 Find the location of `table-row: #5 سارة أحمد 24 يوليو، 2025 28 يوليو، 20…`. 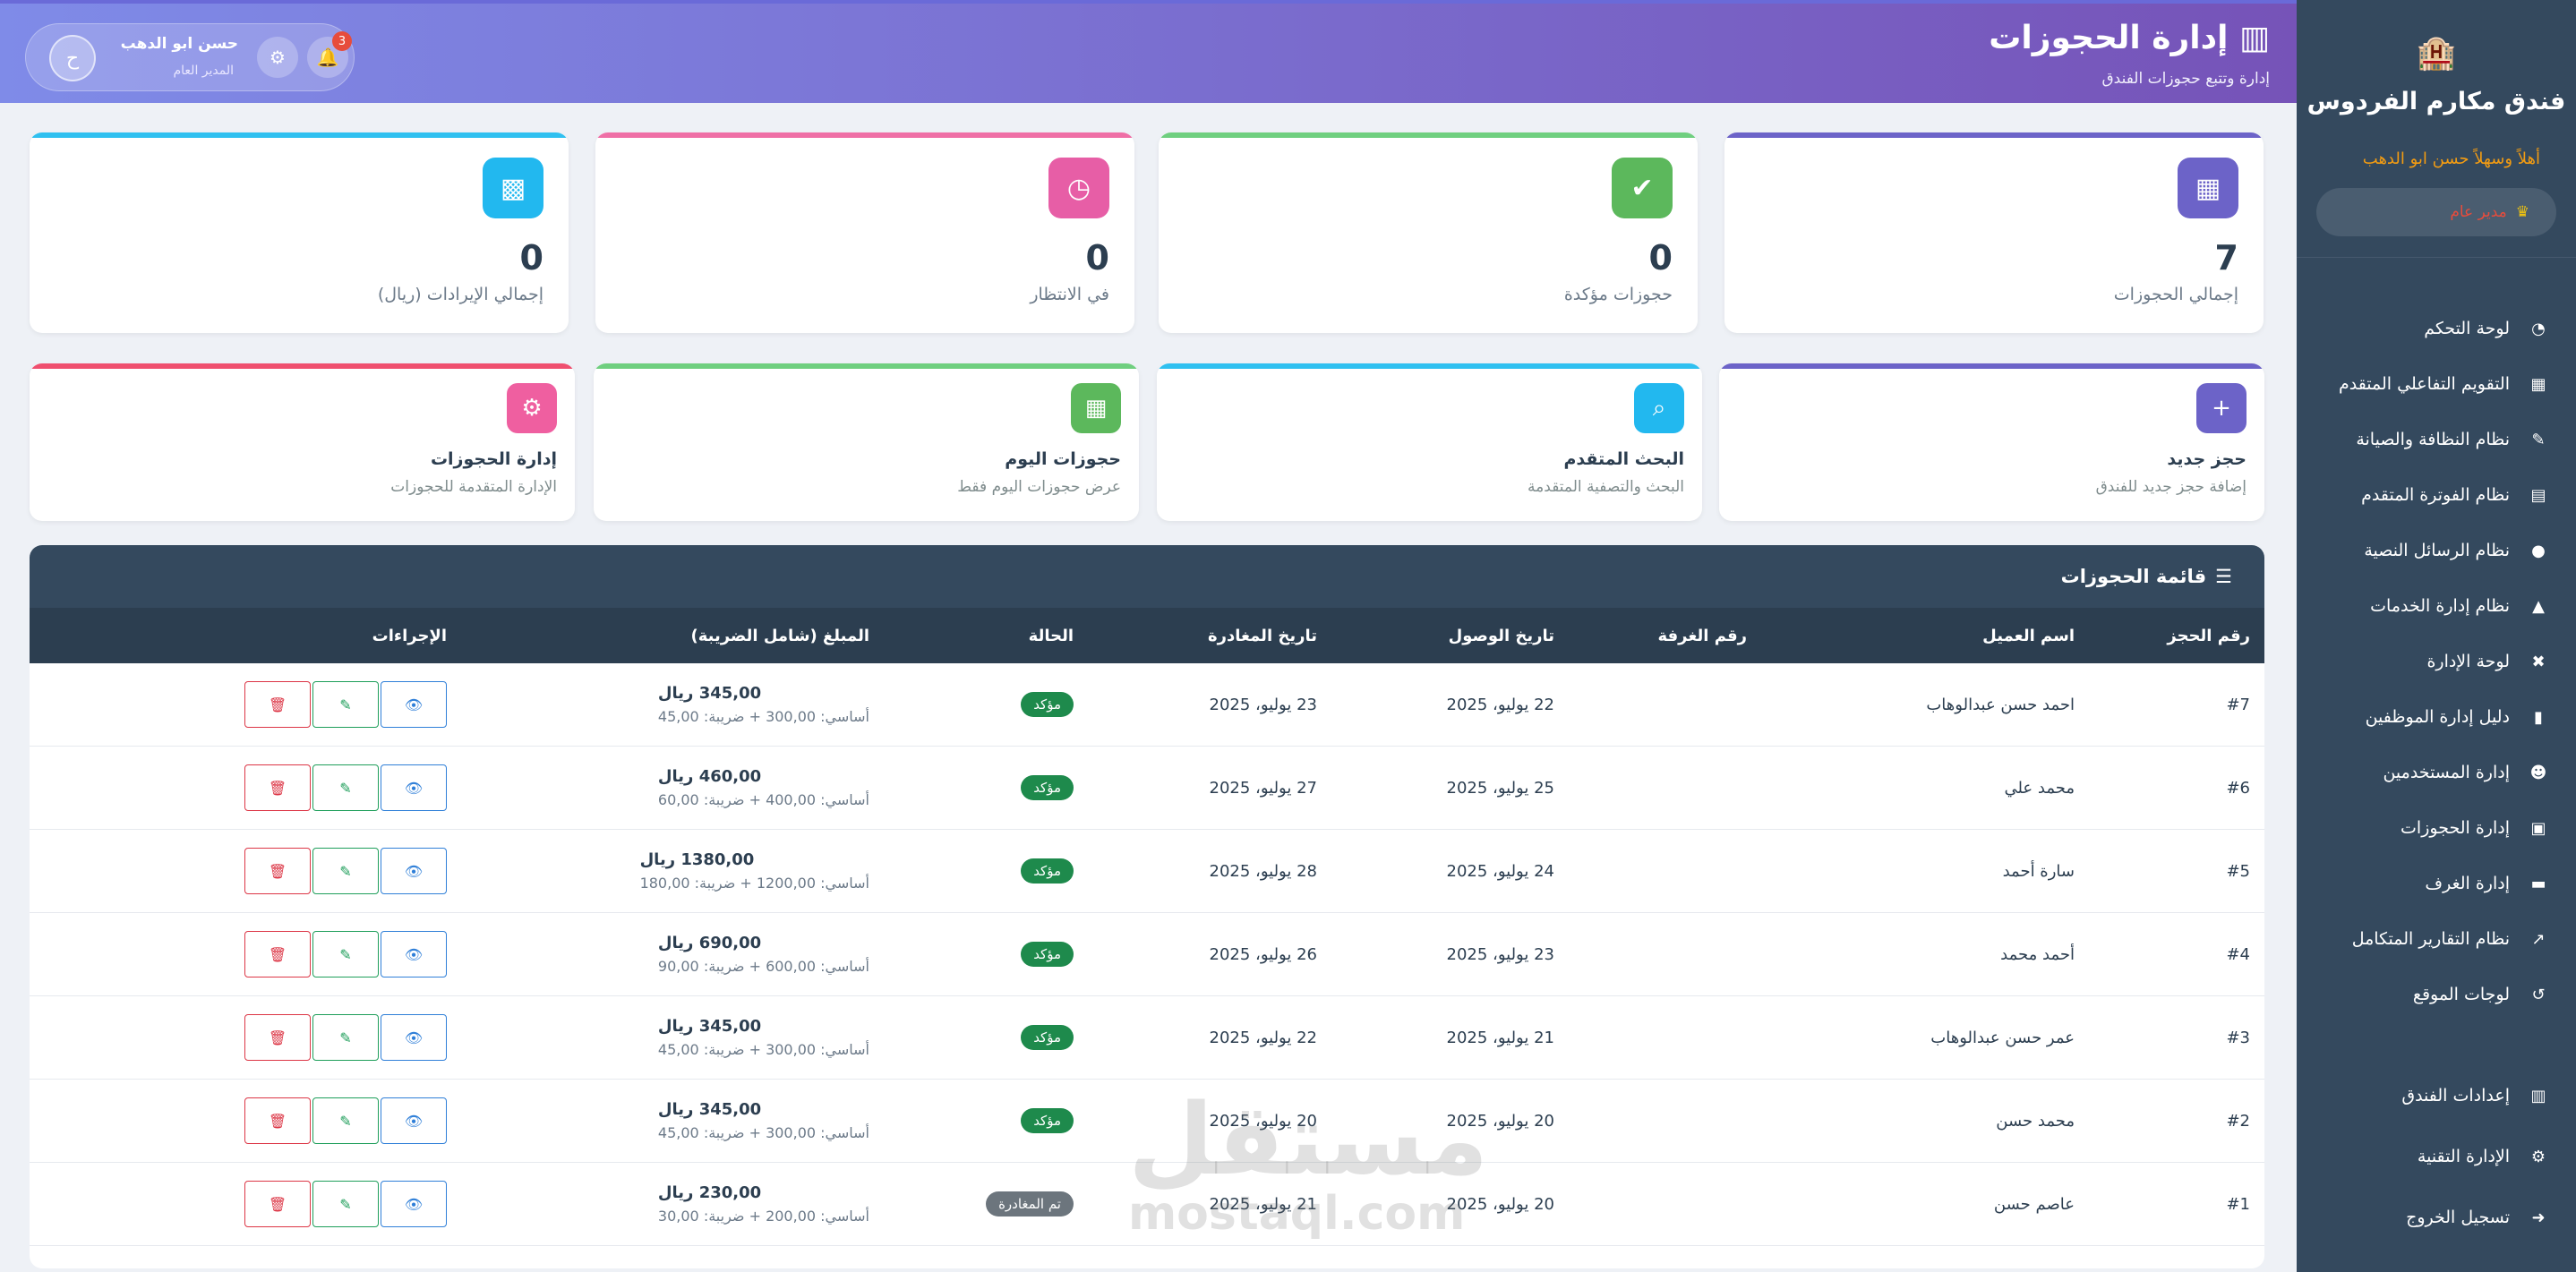

table-row: #5 سارة أحمد 24 يوليو، 2025 28 يوليو، 20… is located at coordinates (1147, 872).